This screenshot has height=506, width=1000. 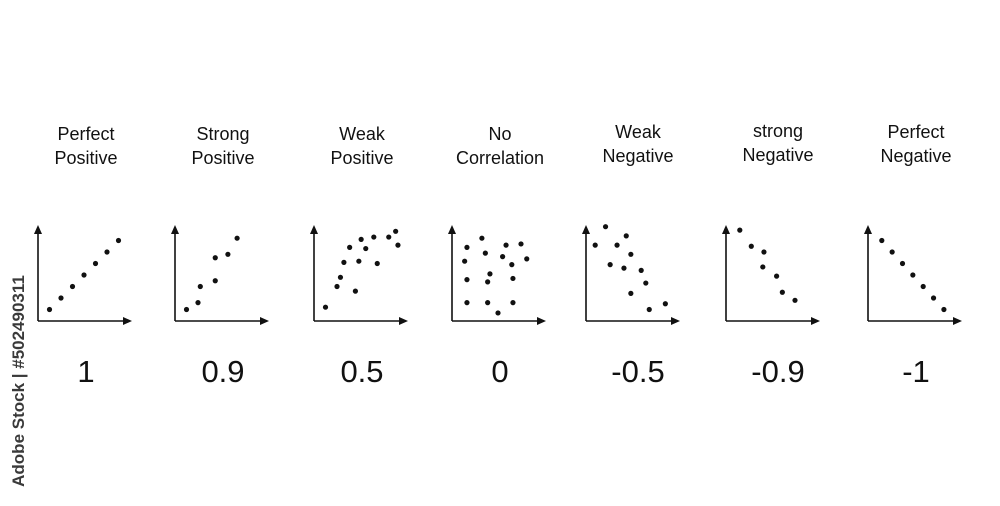 What do you see at coordinates (362, 371) in the screenshot?
I see `correlation-value: 0.5` at bounding box center [362, 371].